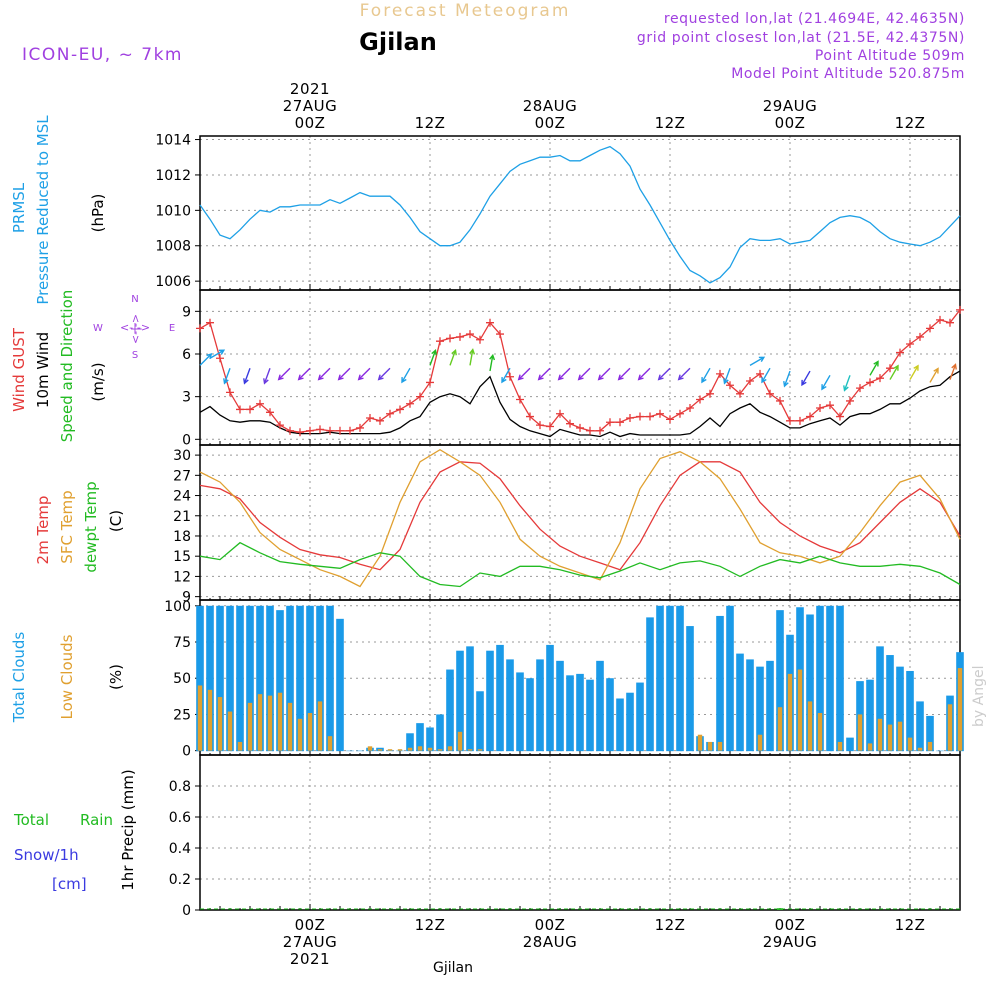  I want to click on precip-label-rain: Rain, so click(96, 820).